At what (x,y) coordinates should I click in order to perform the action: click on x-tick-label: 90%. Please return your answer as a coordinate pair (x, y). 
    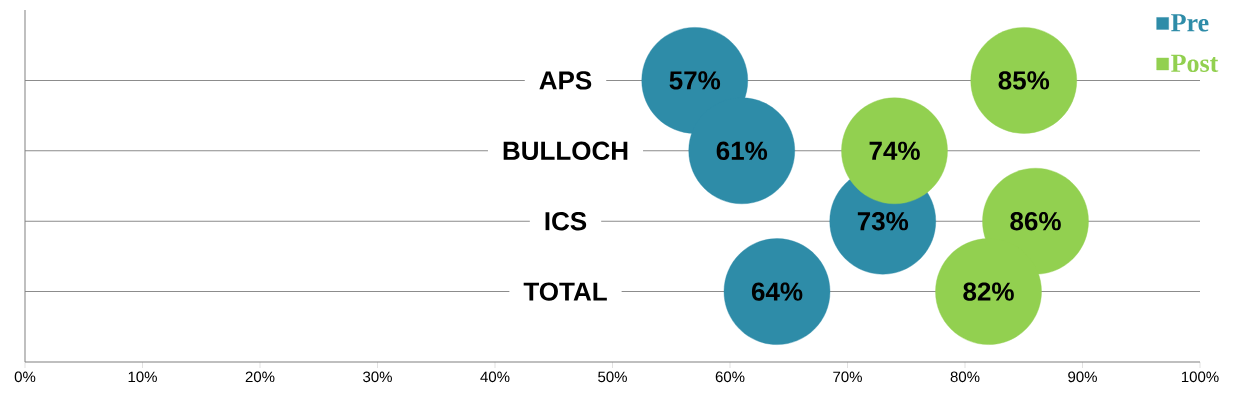
    Looking at the image, I should click on (1082, 377).